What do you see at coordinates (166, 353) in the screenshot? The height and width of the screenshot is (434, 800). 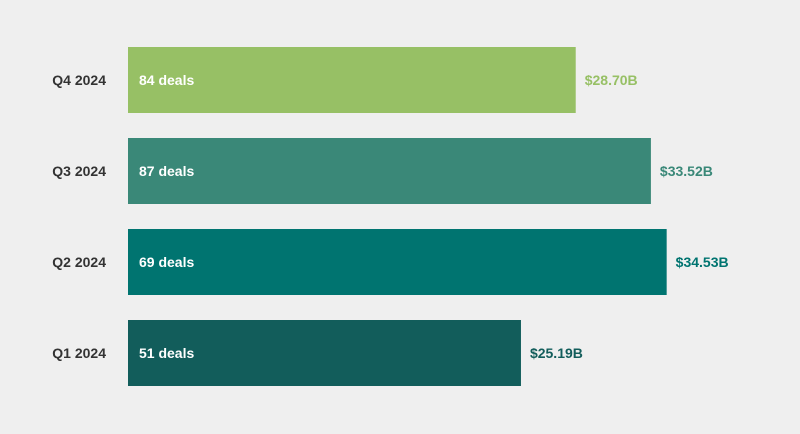 I see `deal-count-label: 51 deals` at bounding box center [166, 353].